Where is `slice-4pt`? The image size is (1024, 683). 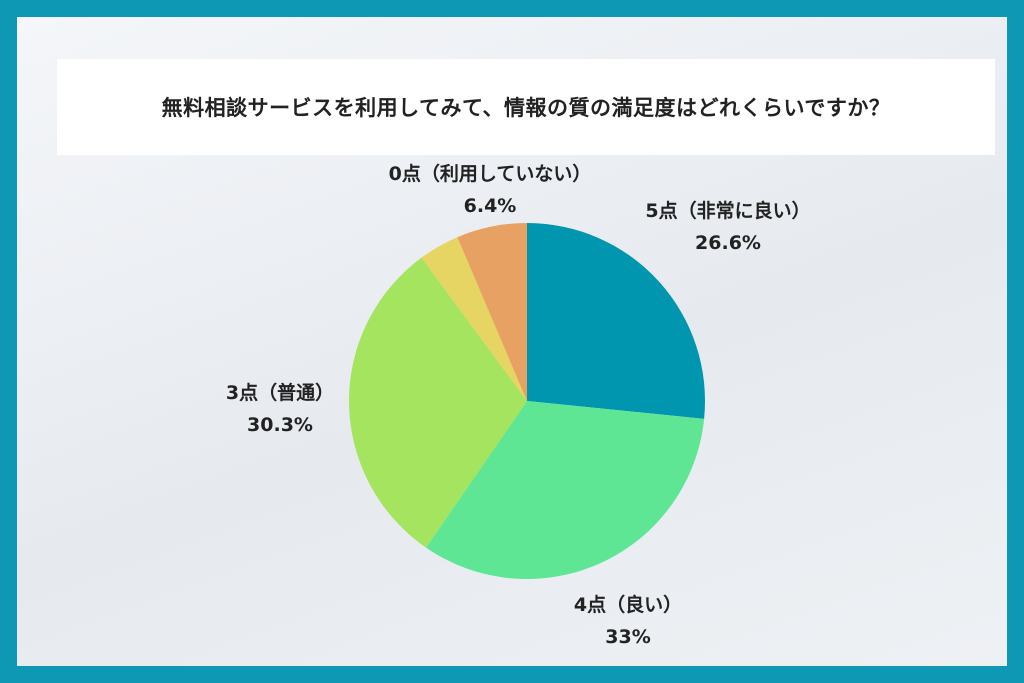 slice-4pt is located at coordinates (565, 490).